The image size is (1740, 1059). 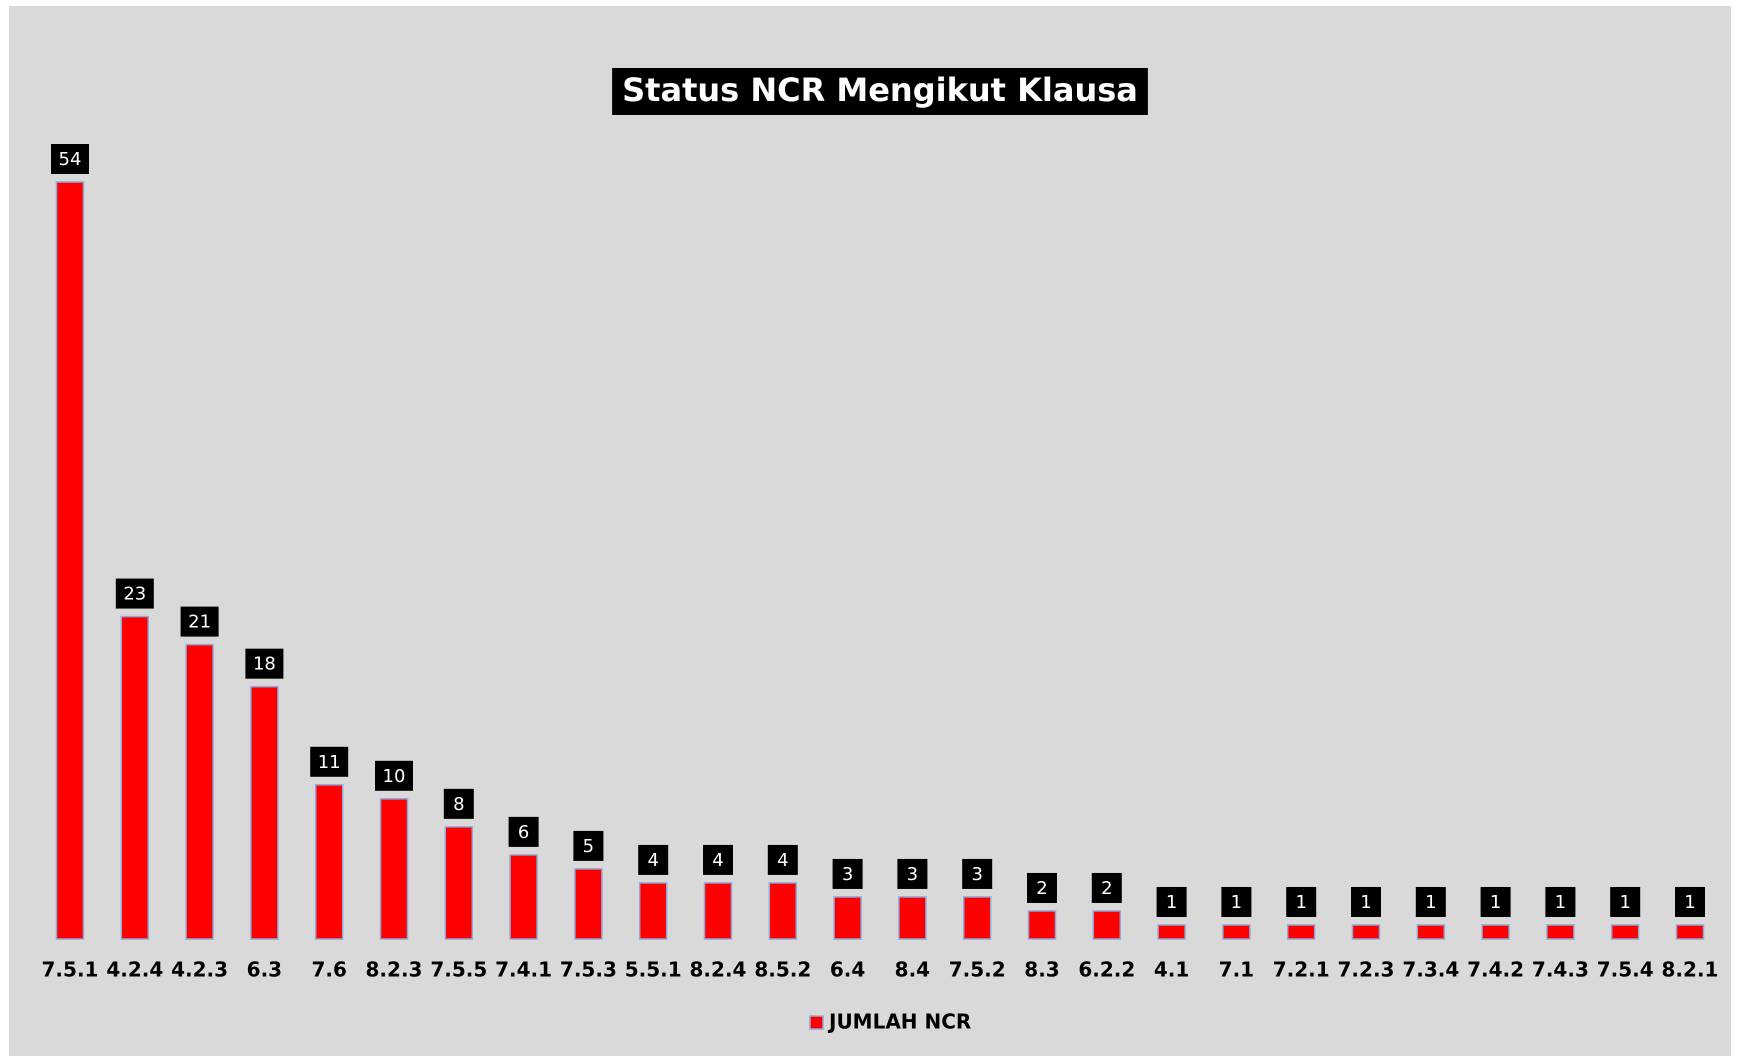 I want to click on x-tick-label: 8.2.1, so click(x=1690, y=970).